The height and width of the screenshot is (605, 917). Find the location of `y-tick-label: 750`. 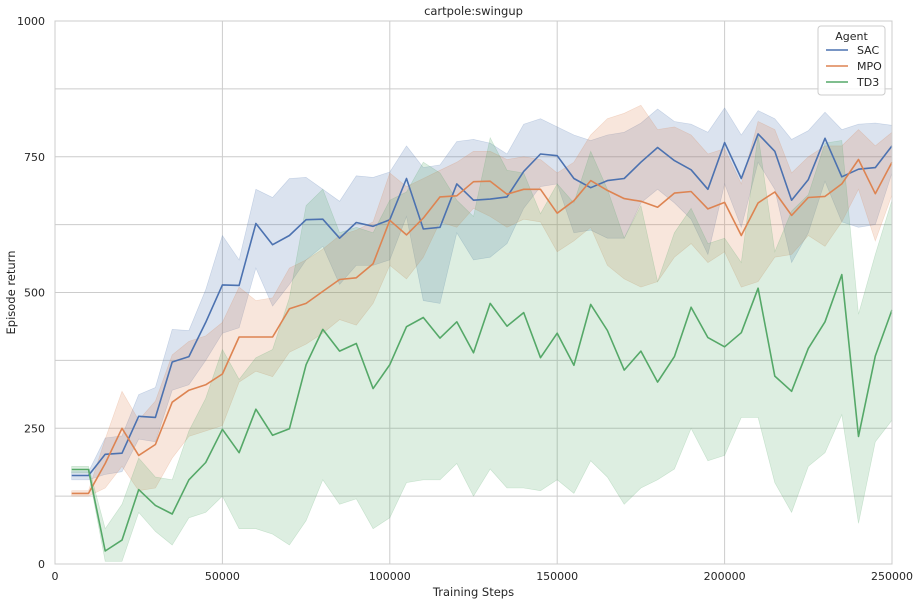

y-tick-label: 750 is located at coordinates (34, 157).